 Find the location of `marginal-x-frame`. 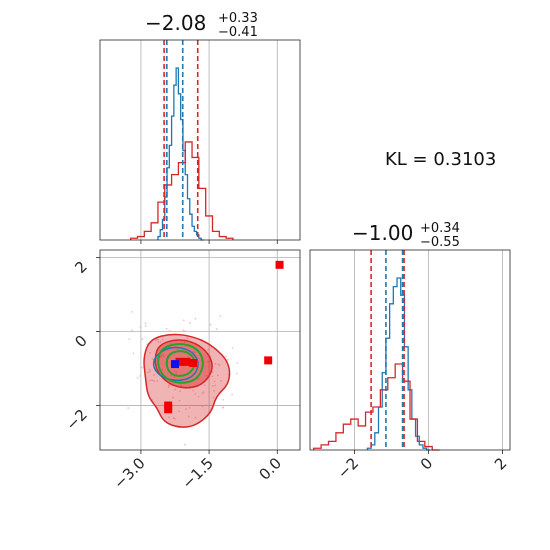

marginal-x-frame is located at coordinates (200, 140).